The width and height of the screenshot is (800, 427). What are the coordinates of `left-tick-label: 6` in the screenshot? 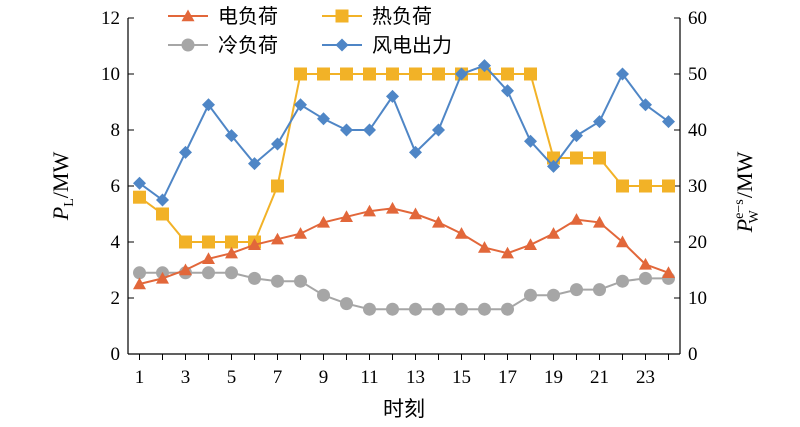 It's located at (116, 186).